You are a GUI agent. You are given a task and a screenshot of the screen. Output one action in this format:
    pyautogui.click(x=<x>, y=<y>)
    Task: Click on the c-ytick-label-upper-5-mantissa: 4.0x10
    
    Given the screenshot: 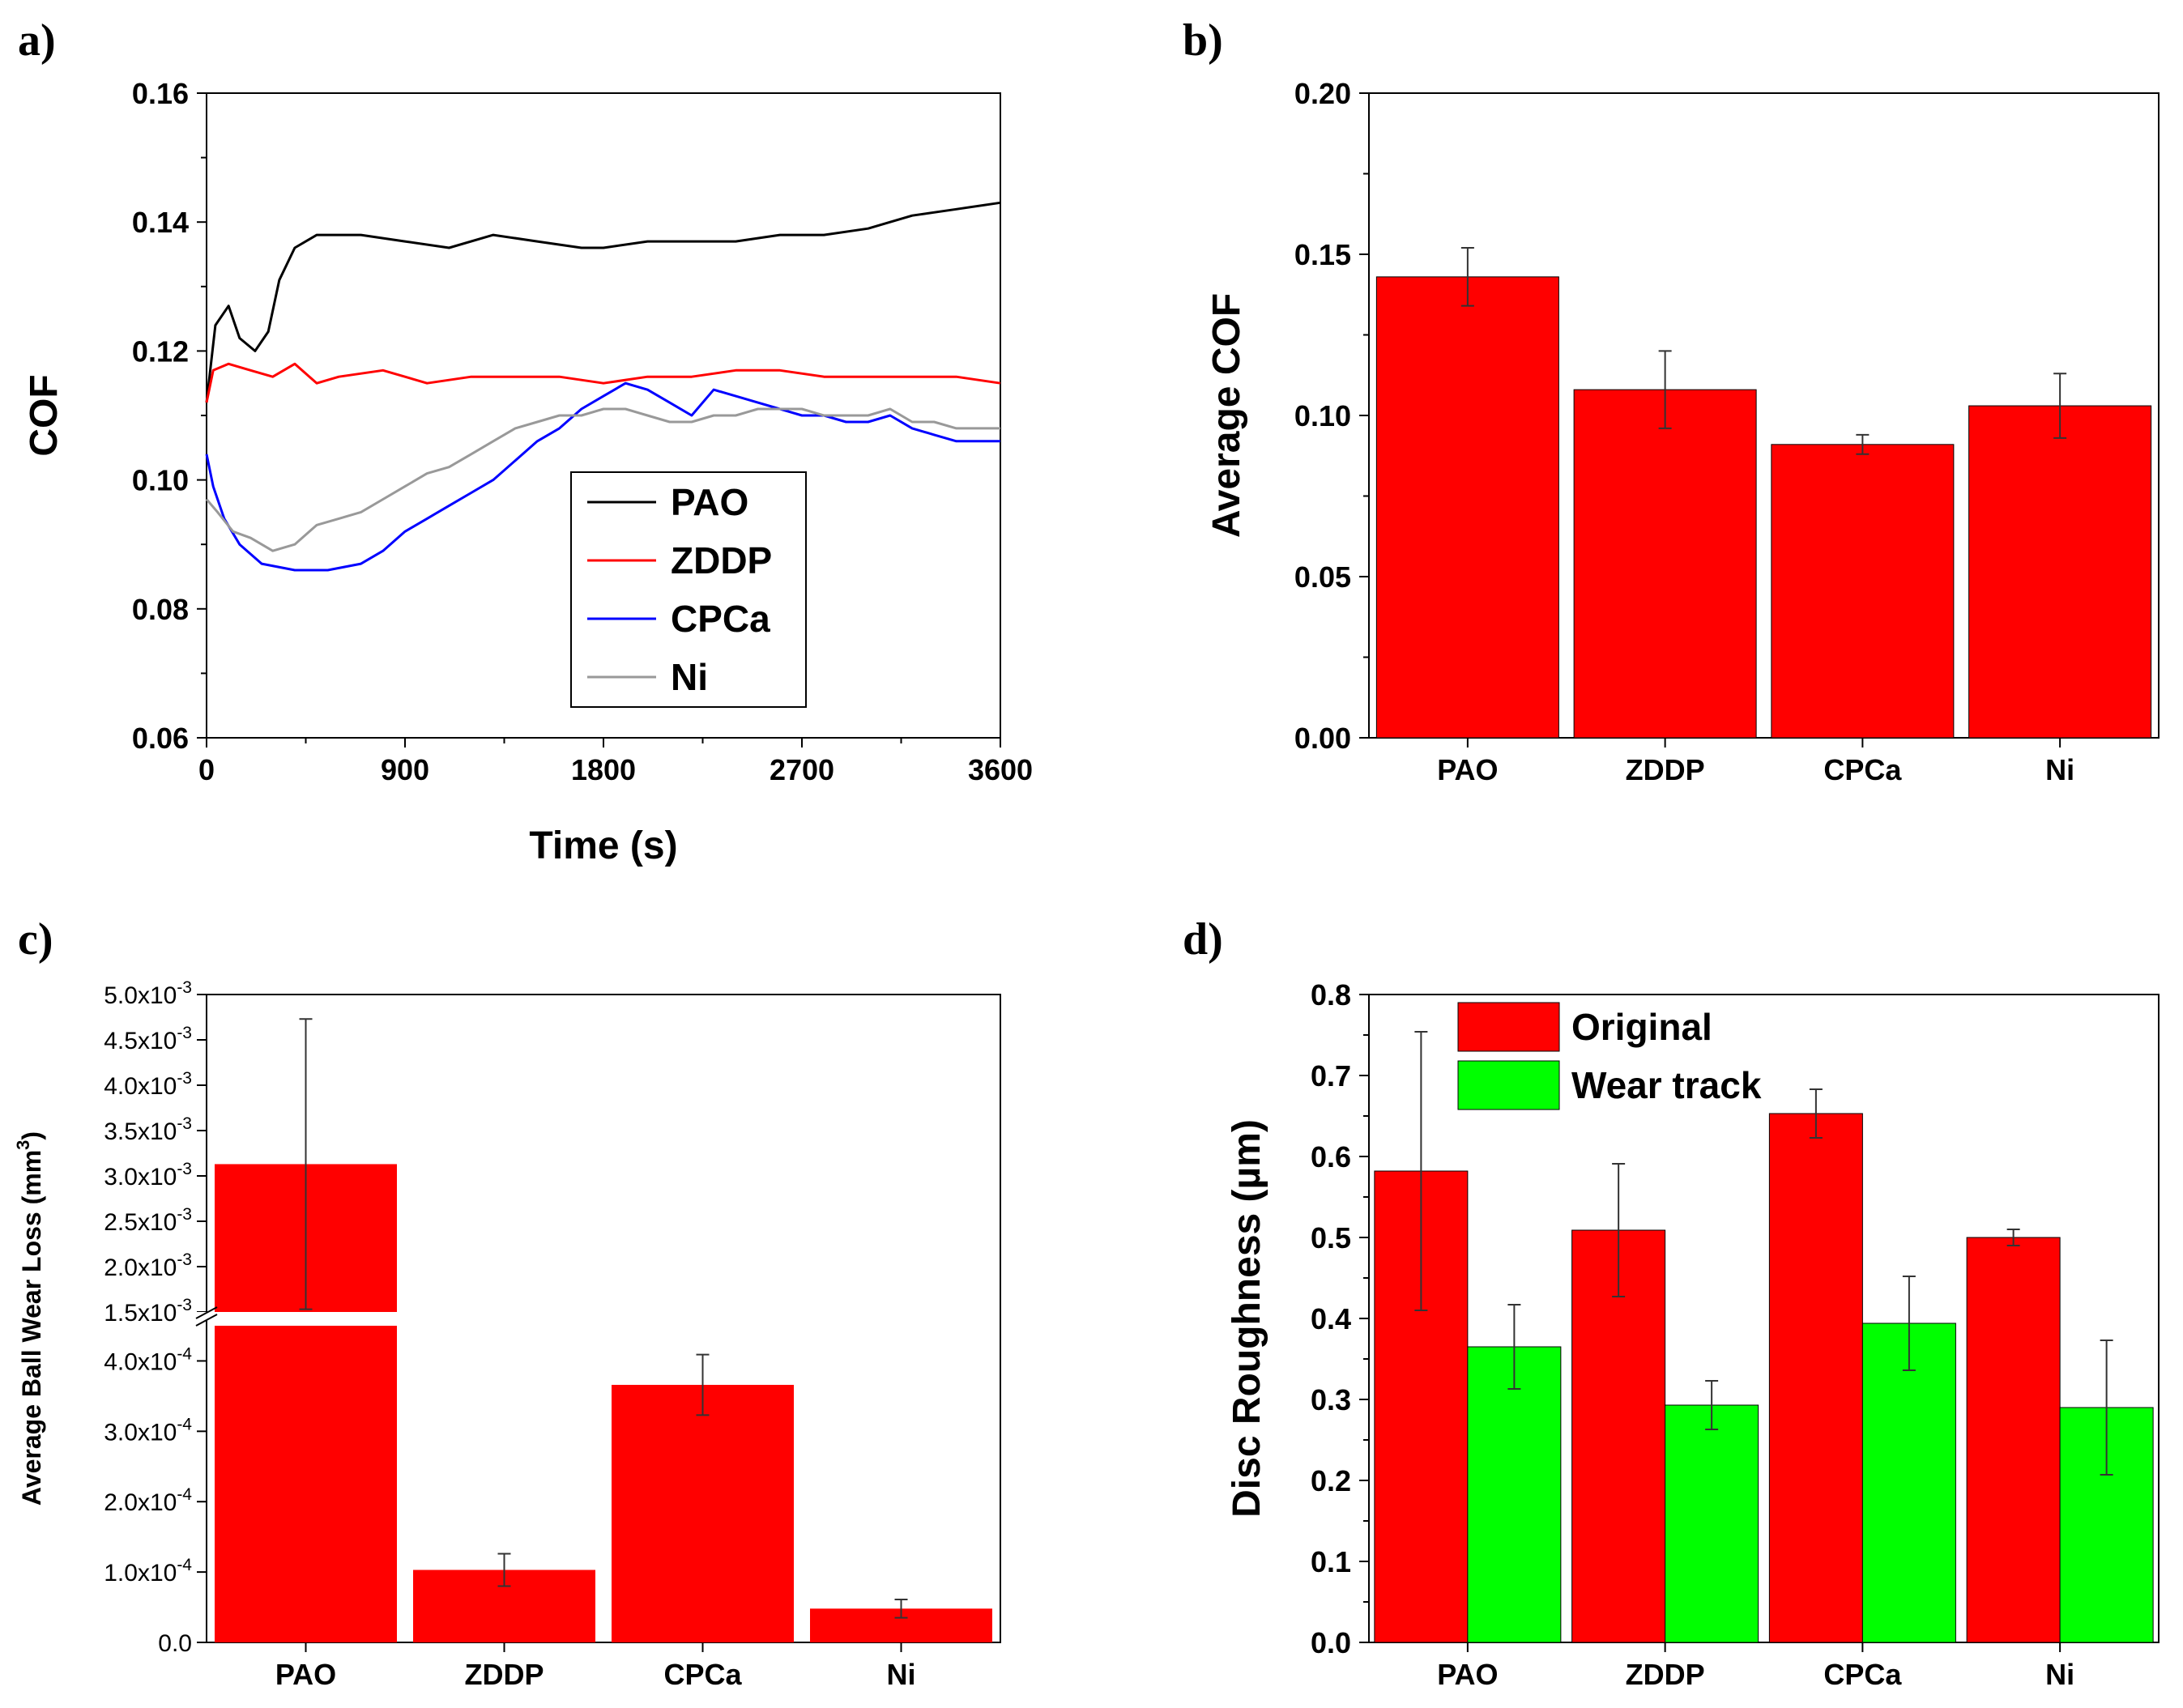 What is the action you would take?
    pyautogui.click(x=140, y=1086)
    